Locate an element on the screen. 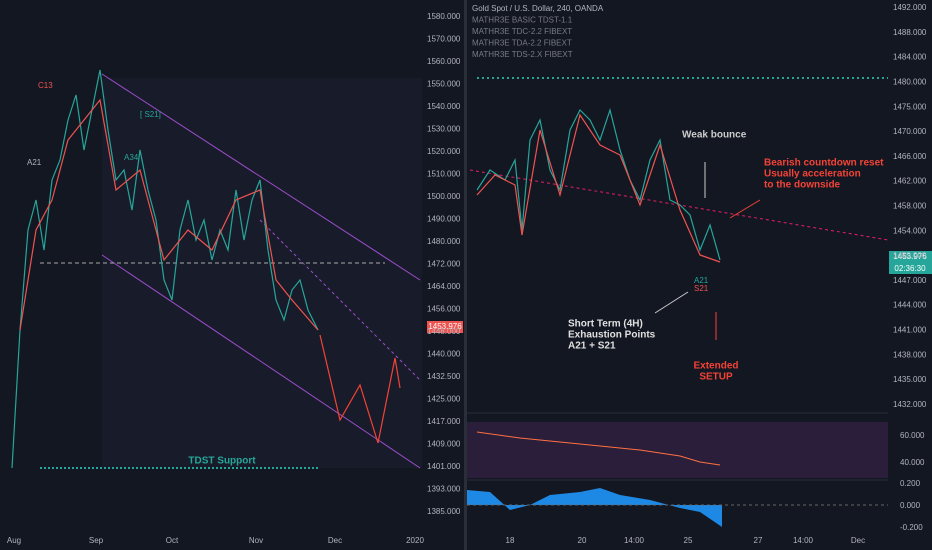  time-label: Aug is located at coordinates (14, 540).